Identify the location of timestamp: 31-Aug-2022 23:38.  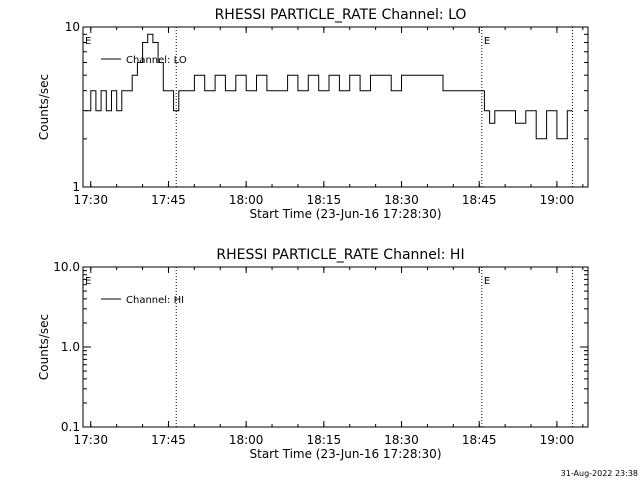
(599, 473).